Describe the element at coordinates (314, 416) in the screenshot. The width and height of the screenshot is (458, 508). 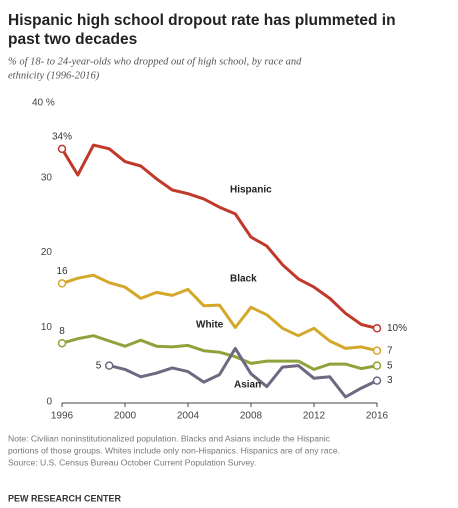
I see `x-tick-label: 2012` at that location.